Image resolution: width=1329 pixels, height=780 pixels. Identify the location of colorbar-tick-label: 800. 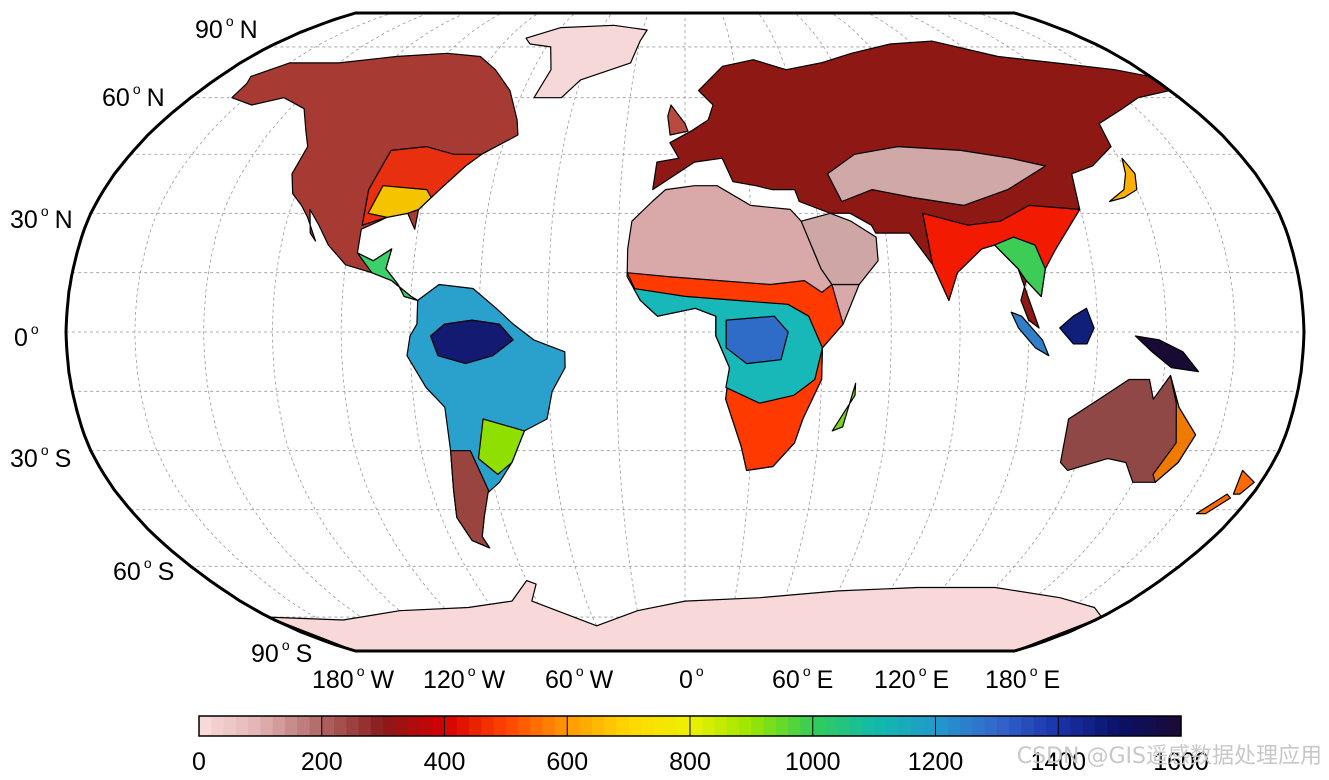
(690, 762).